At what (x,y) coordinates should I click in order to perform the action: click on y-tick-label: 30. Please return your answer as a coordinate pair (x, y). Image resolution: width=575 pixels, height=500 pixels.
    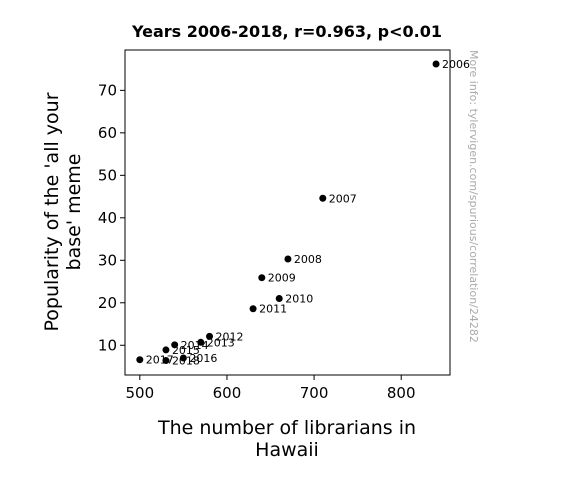
    Looking at the image, I should click on (107, 260).